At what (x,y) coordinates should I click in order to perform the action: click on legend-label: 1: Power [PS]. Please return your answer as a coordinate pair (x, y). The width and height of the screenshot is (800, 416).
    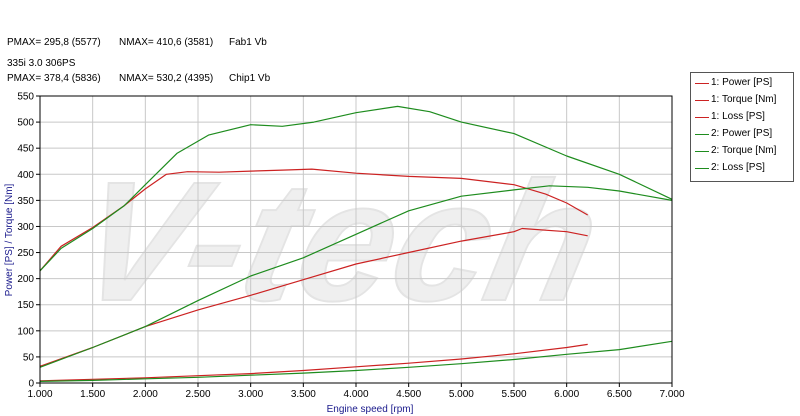
    Looking at the image, I should click on (742, 82).